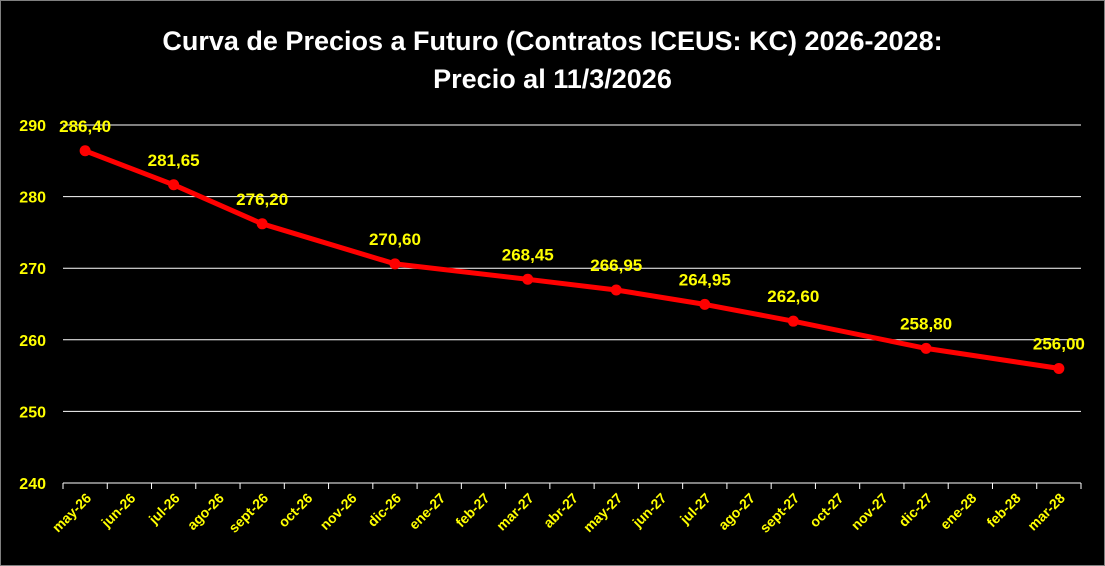 This screenshot has width=1105, height=566. Describe the element at coordinates (32, 484) in the screenshot. I see `y-tick-label: 240` at that location.